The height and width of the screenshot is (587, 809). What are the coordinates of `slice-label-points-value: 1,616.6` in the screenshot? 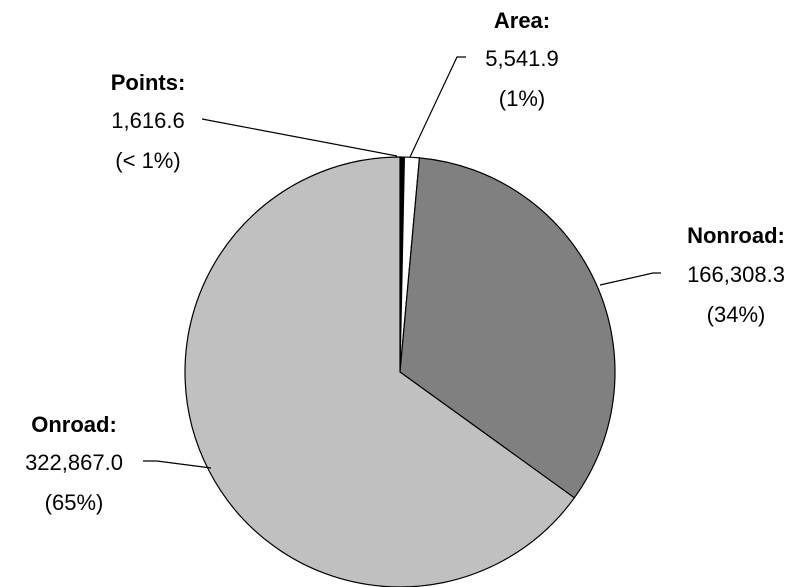 It's located at (147, 120).